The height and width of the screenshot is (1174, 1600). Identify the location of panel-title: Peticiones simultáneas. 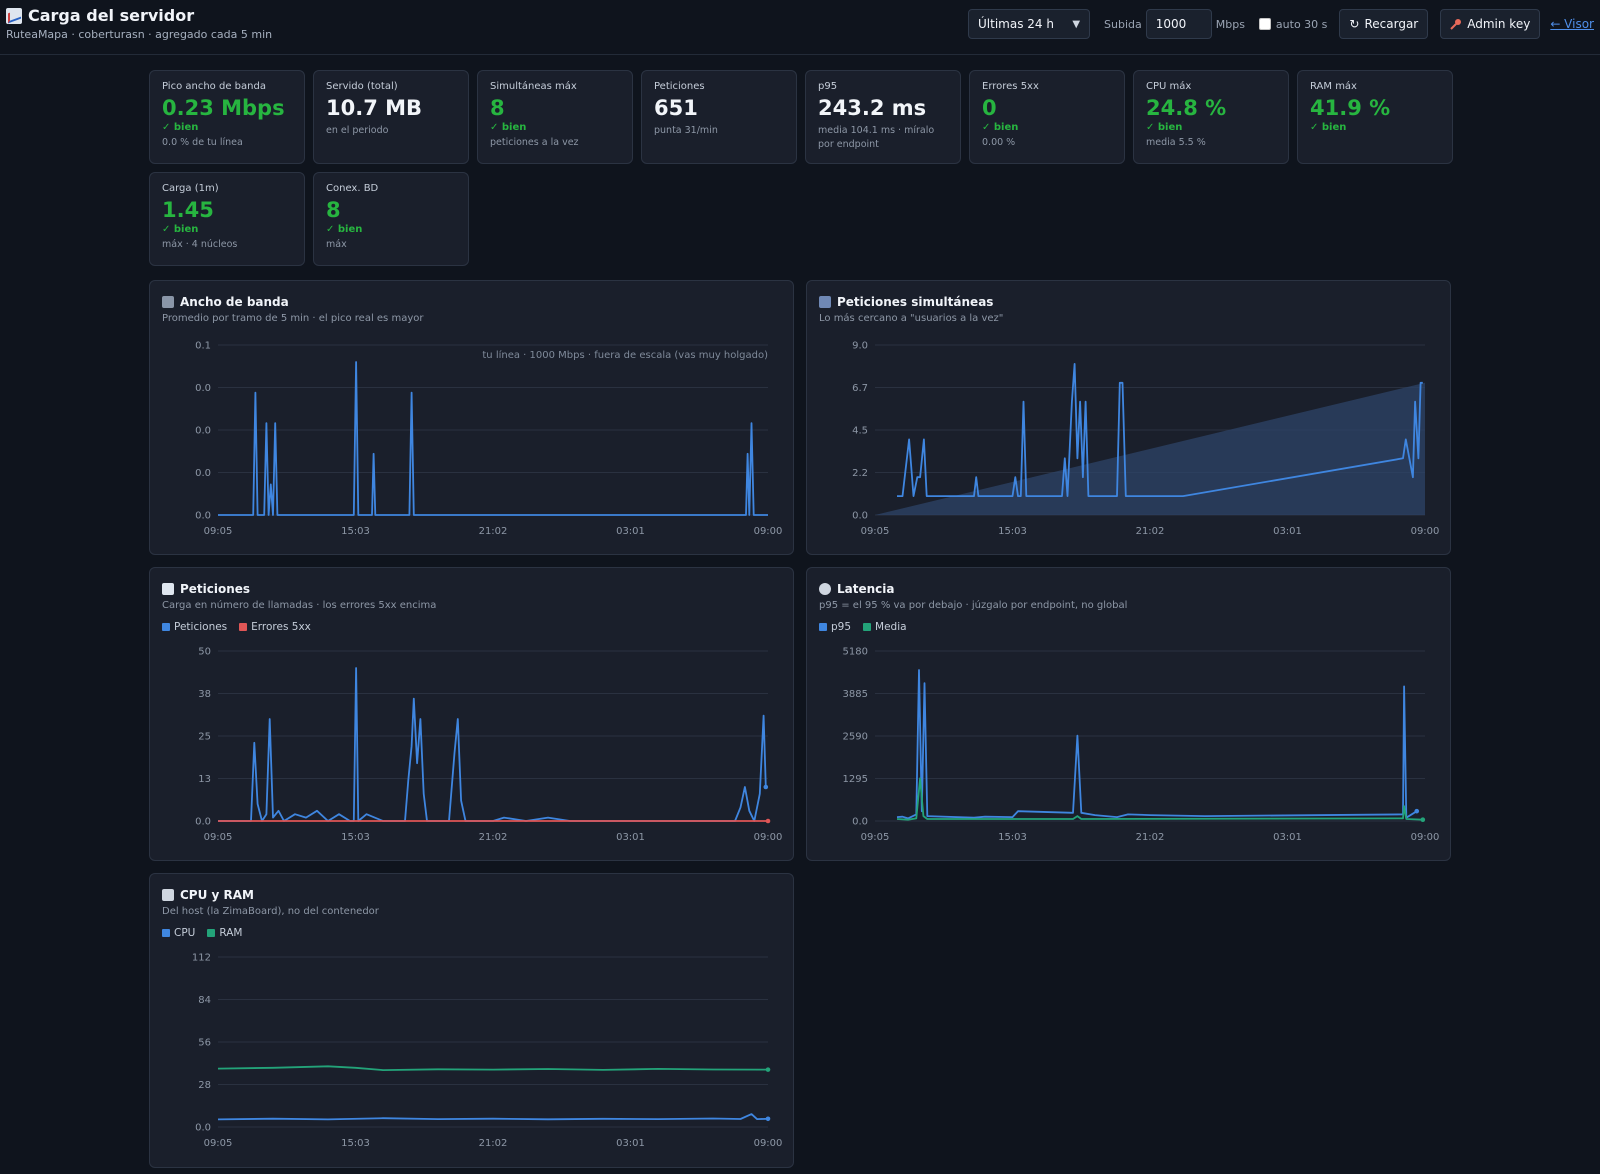
(906, 302).